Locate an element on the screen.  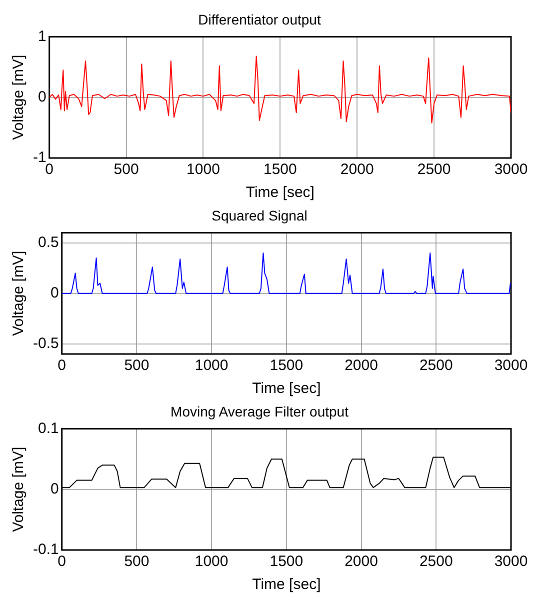
y-tick-label: 0.1 is located at coordinates (48, 428).